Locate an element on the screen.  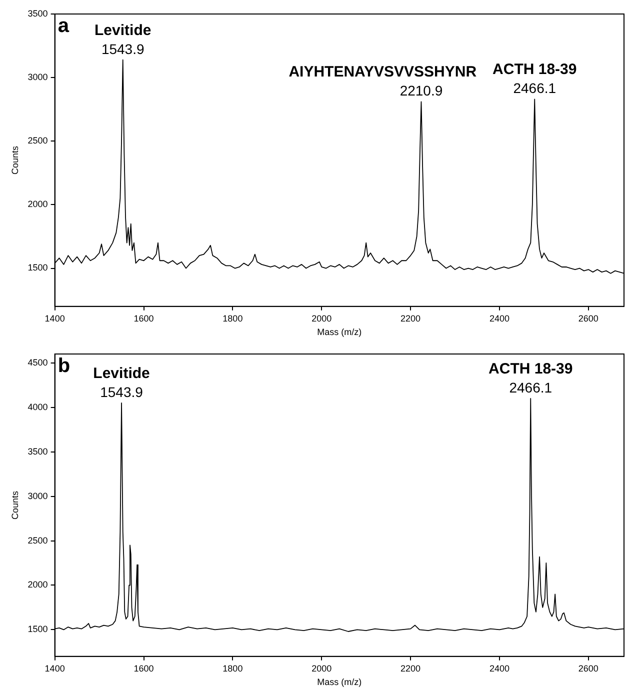
annotation: 2210.9 is located at coordinates (421, 90).